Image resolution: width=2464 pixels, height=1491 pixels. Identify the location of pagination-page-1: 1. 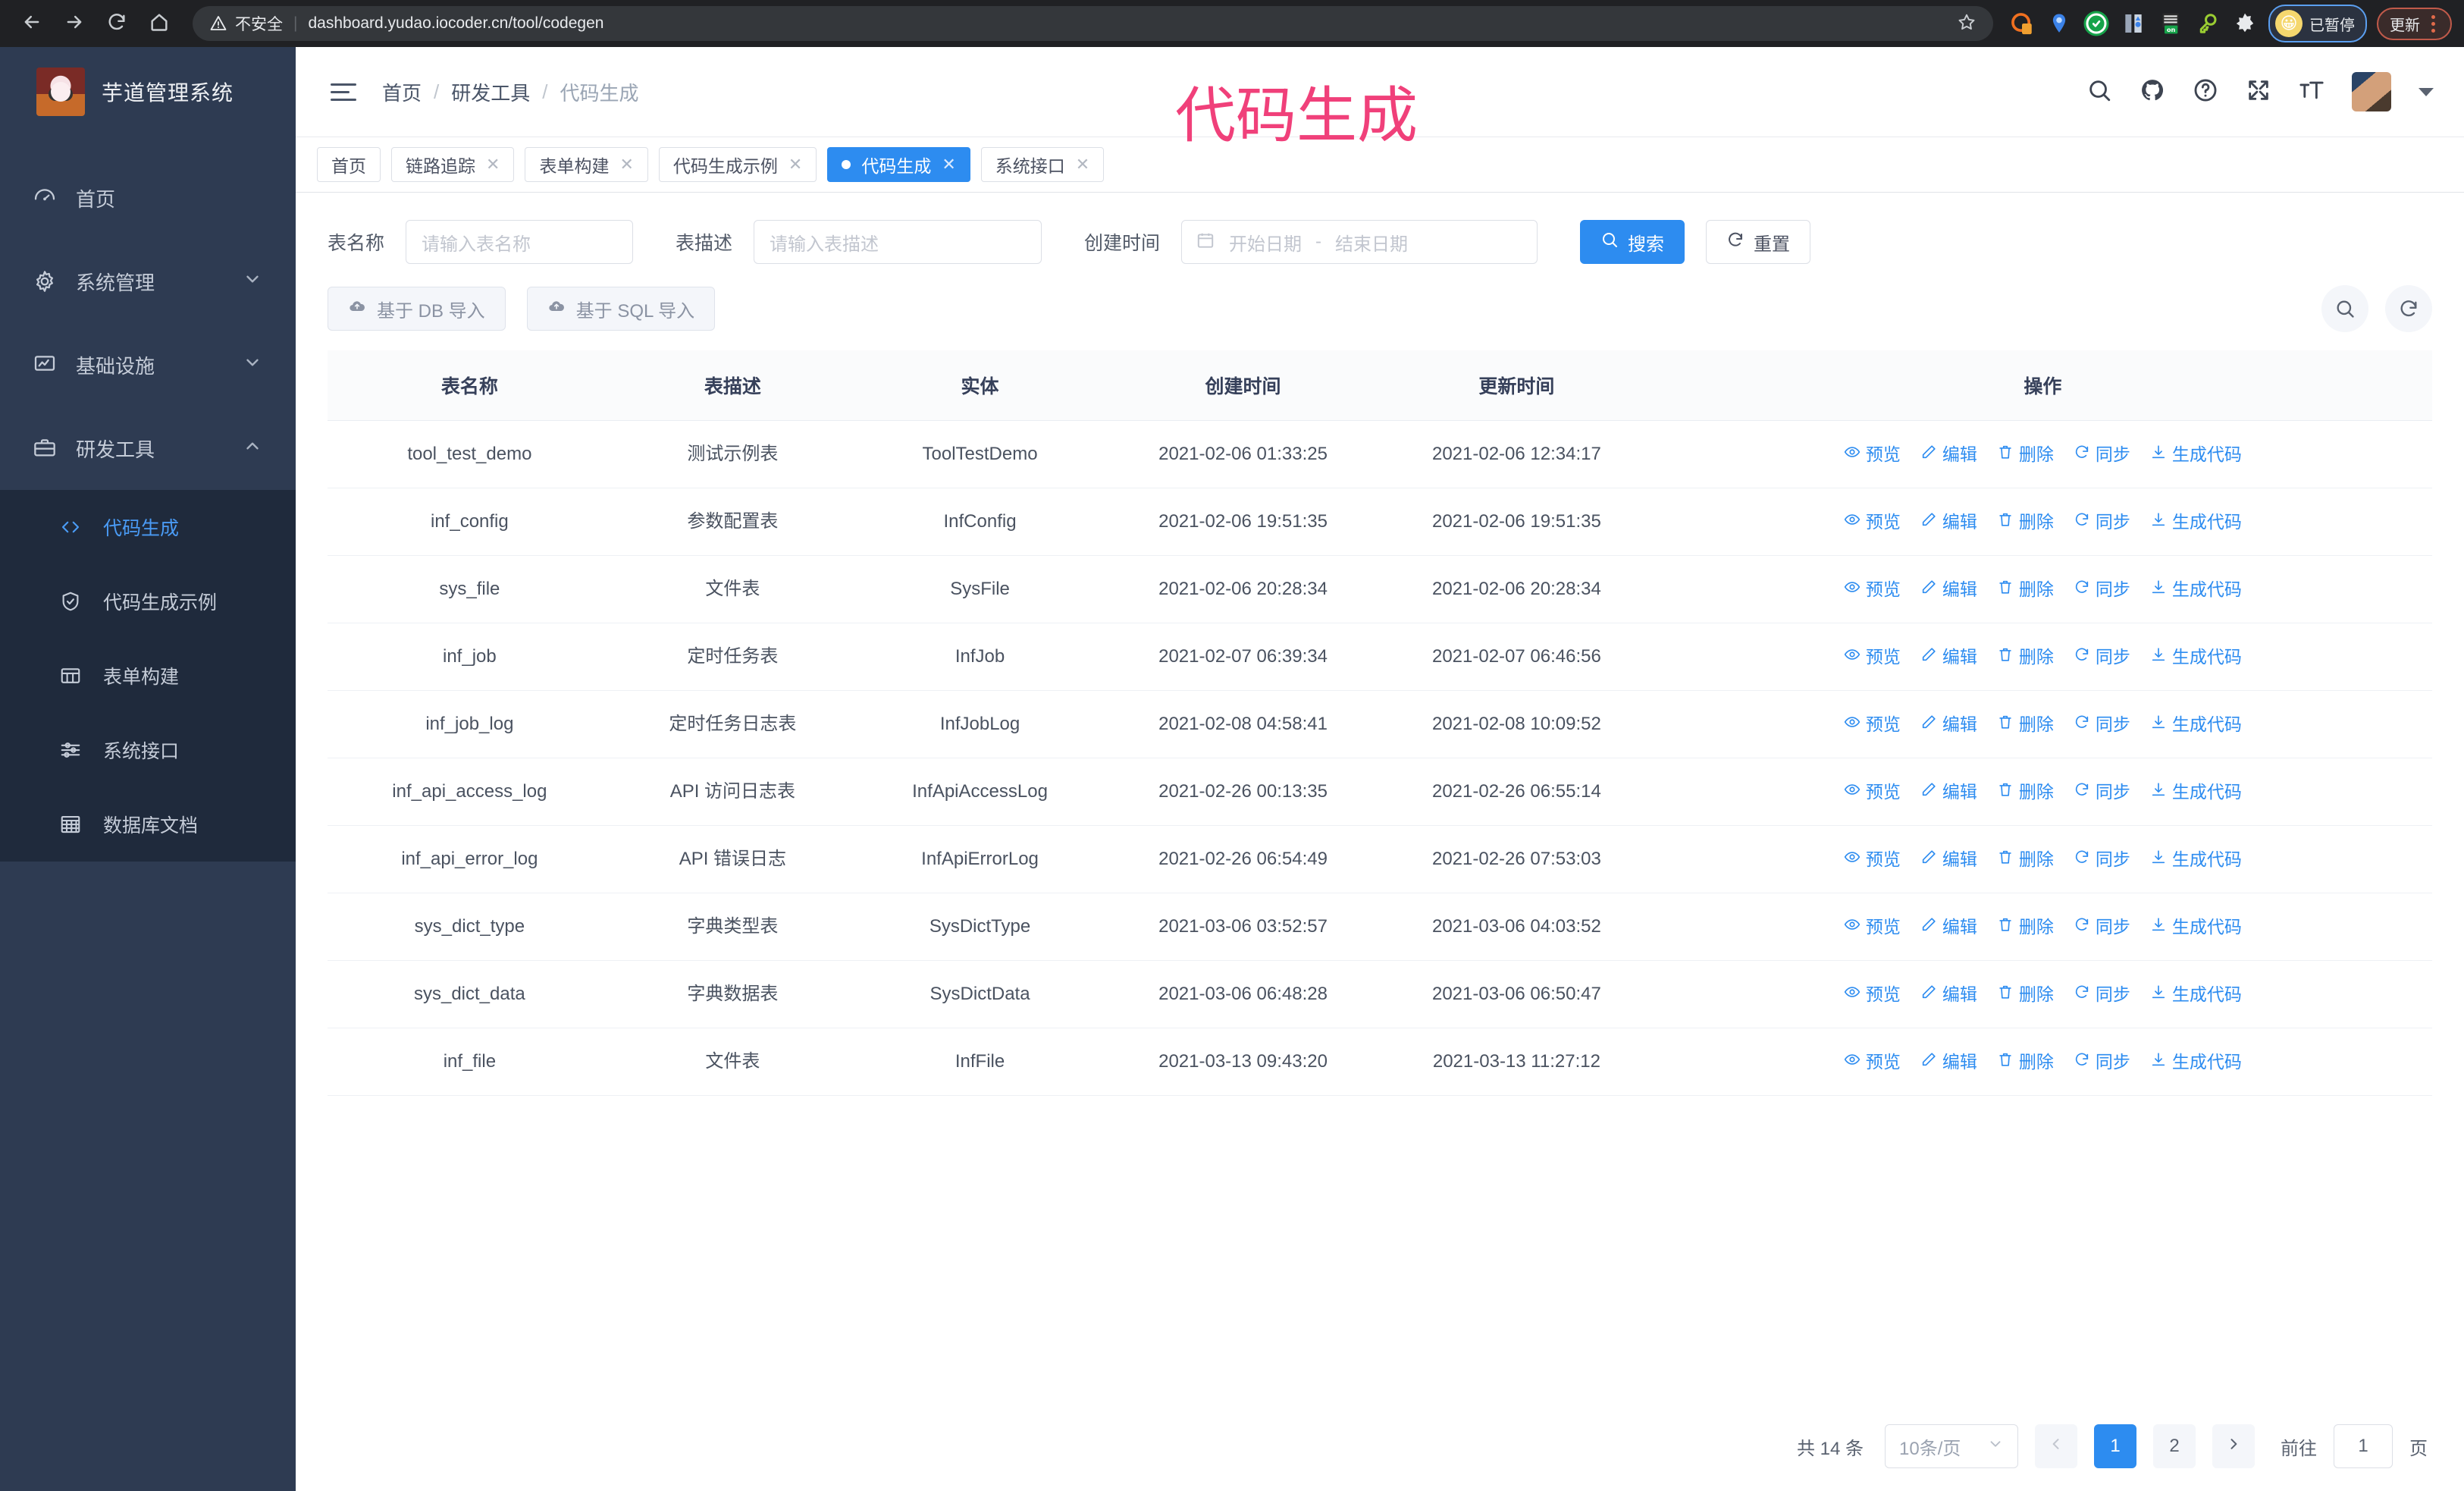
(2115, 1446).